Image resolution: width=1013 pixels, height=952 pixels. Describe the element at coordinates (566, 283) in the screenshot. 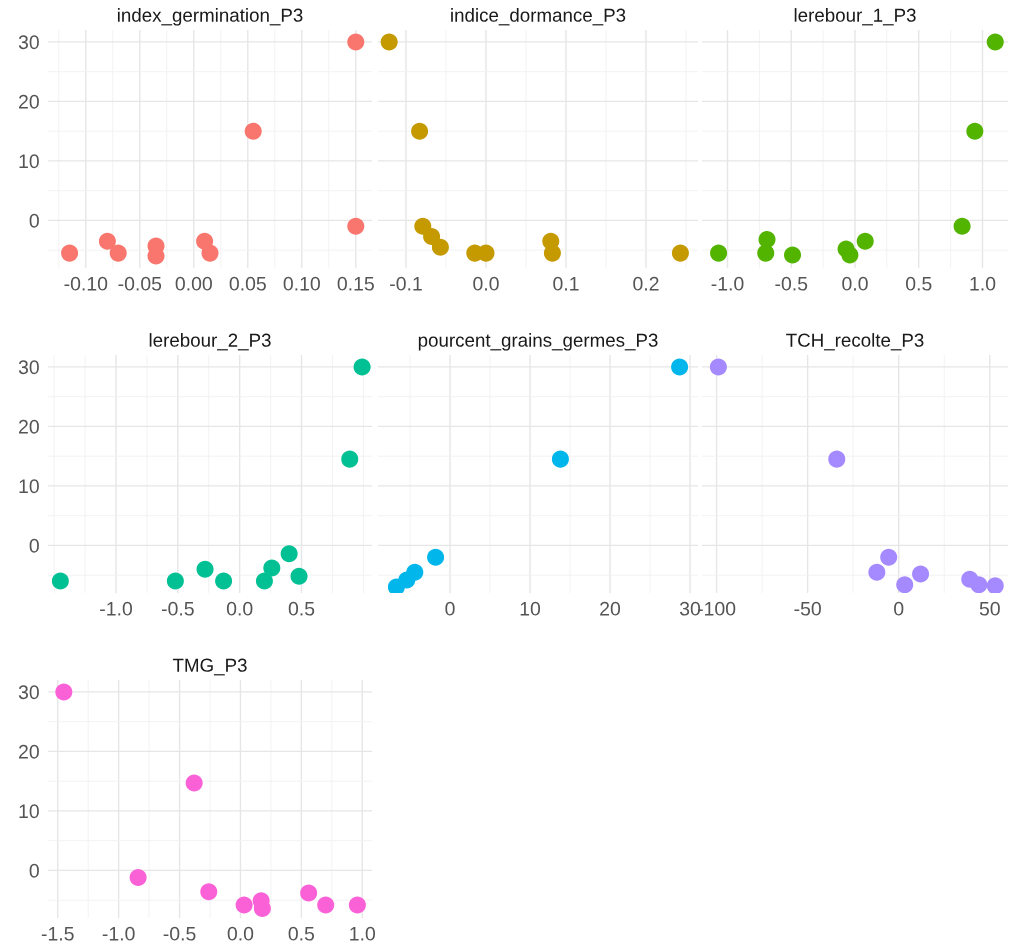

I see `x-tick-label: 0.1` at that location.